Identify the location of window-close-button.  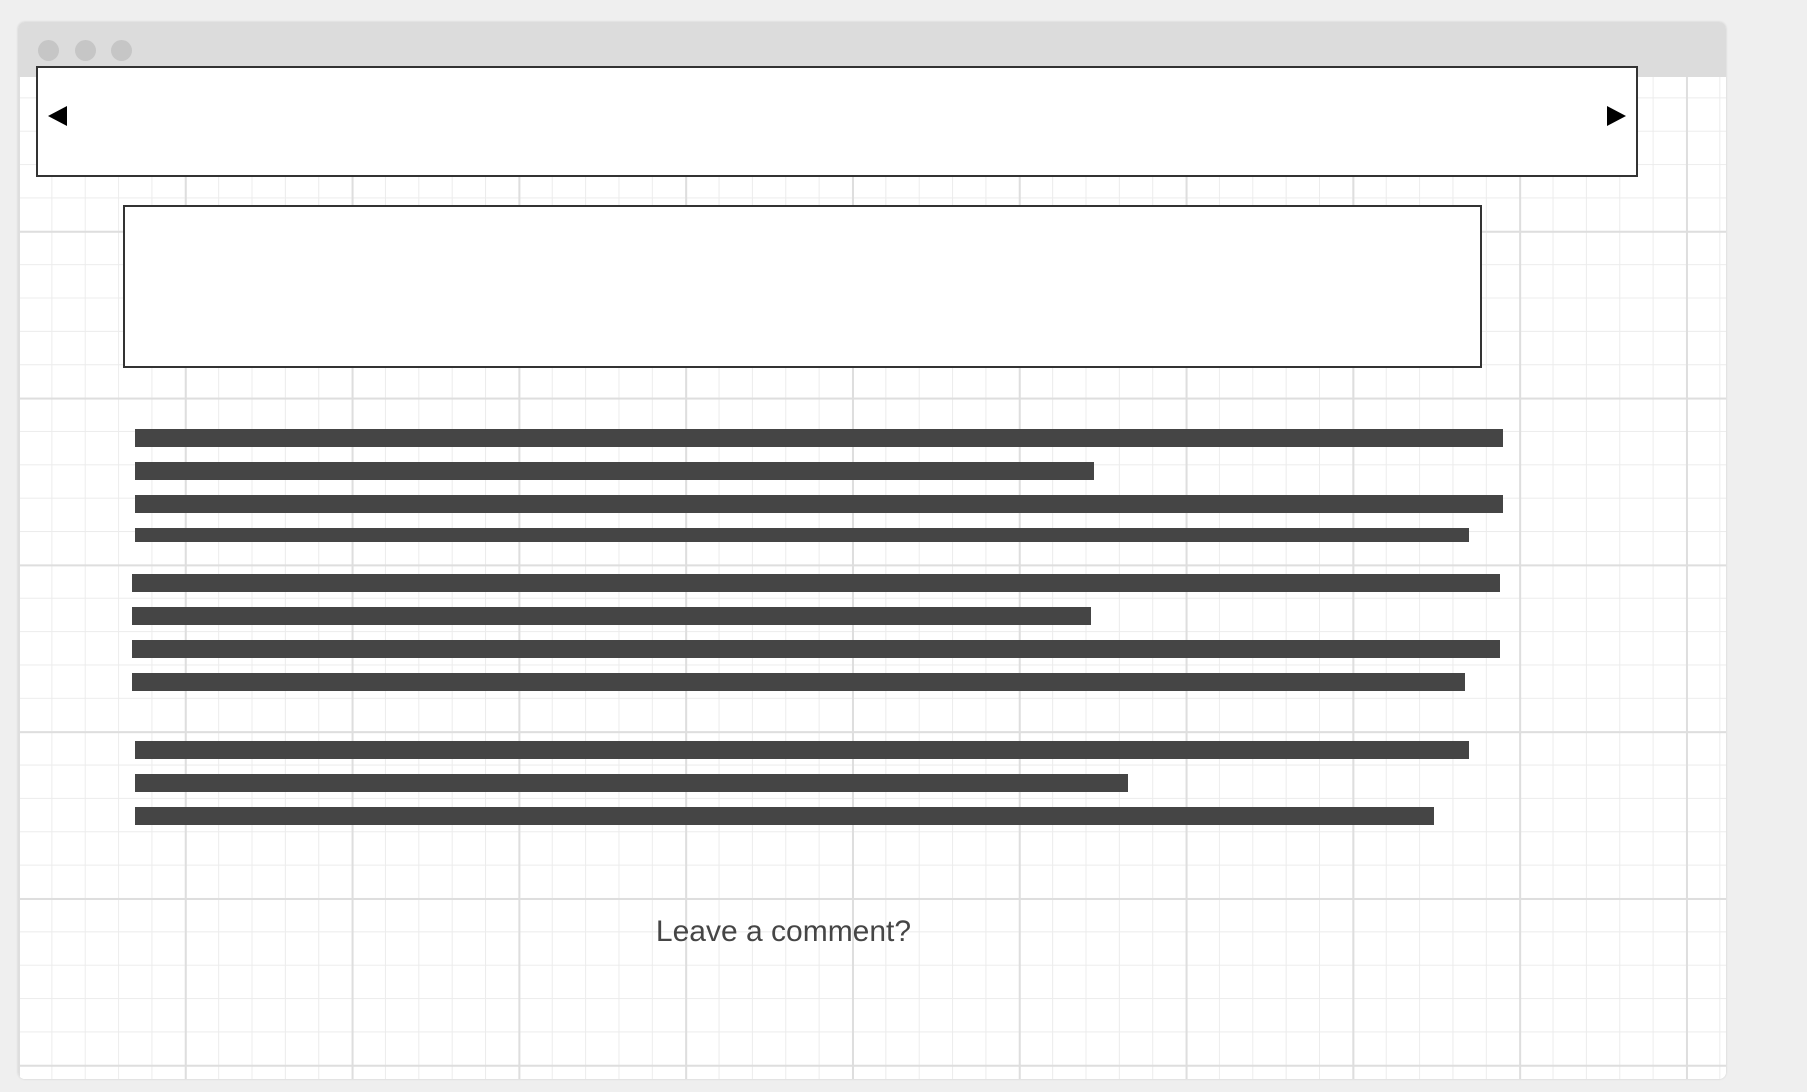
(48, 50).